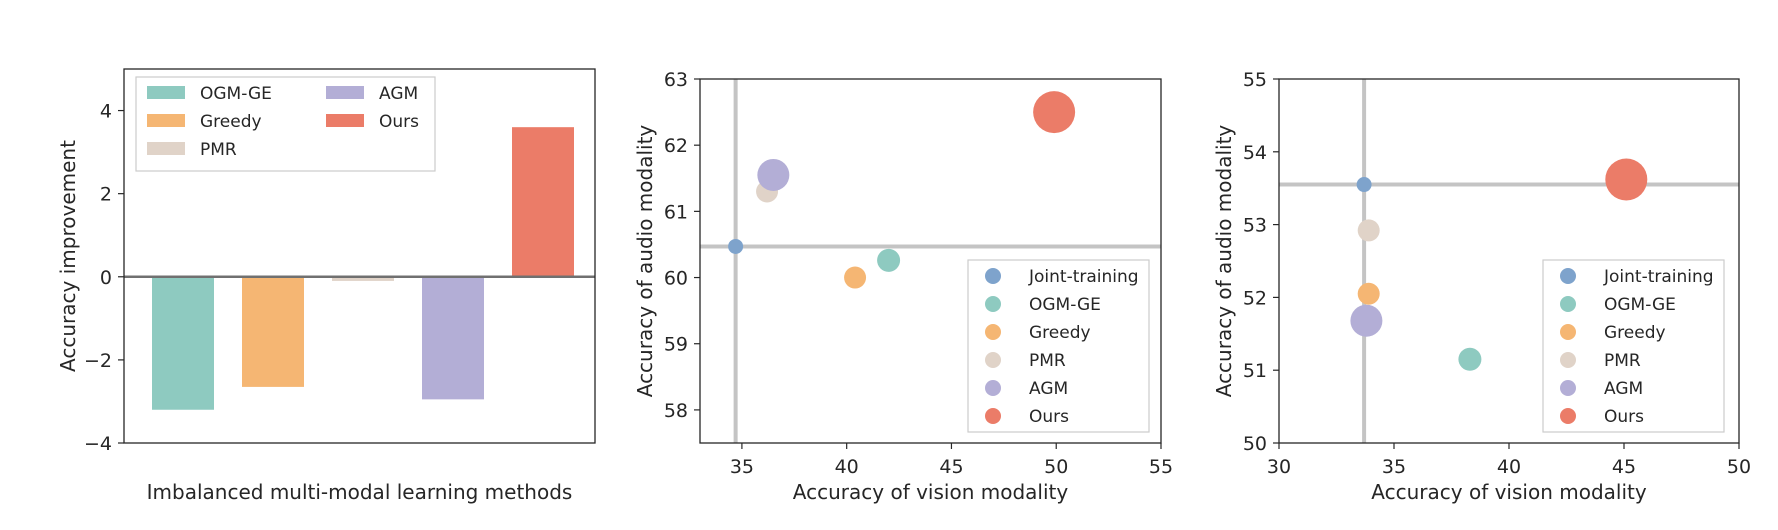  What do you see at coordinates (1255, 80) in the screenshot?
I see `y-tick-label: 55` at bounding box center [1255, 80].